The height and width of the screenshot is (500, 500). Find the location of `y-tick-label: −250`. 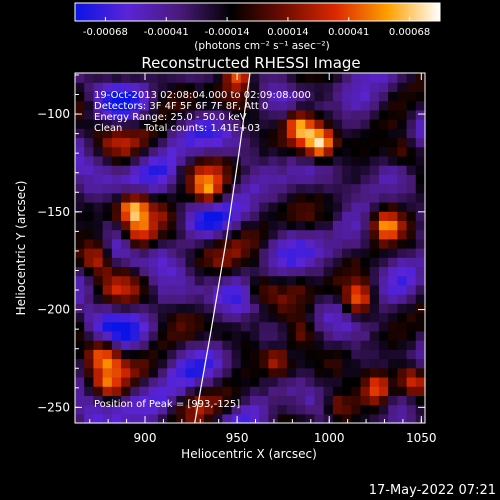

y-tick-label: −250 is located at coordinates (53, 407).